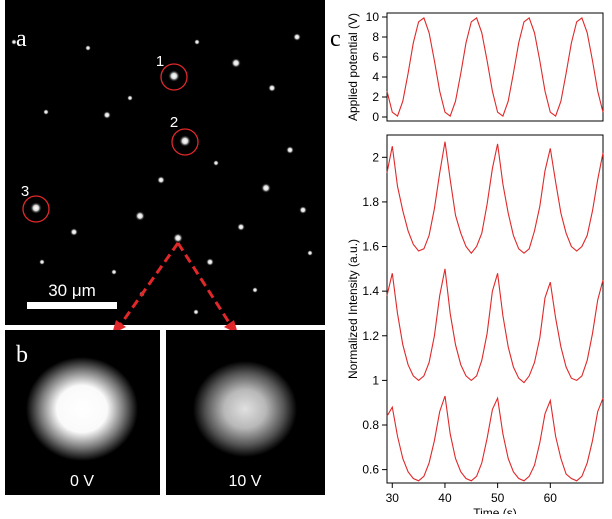  What do you see at coordinates (445, 498) in the screenshot?
I see `x-tick-label: 40` at bounding box center [445, 498].